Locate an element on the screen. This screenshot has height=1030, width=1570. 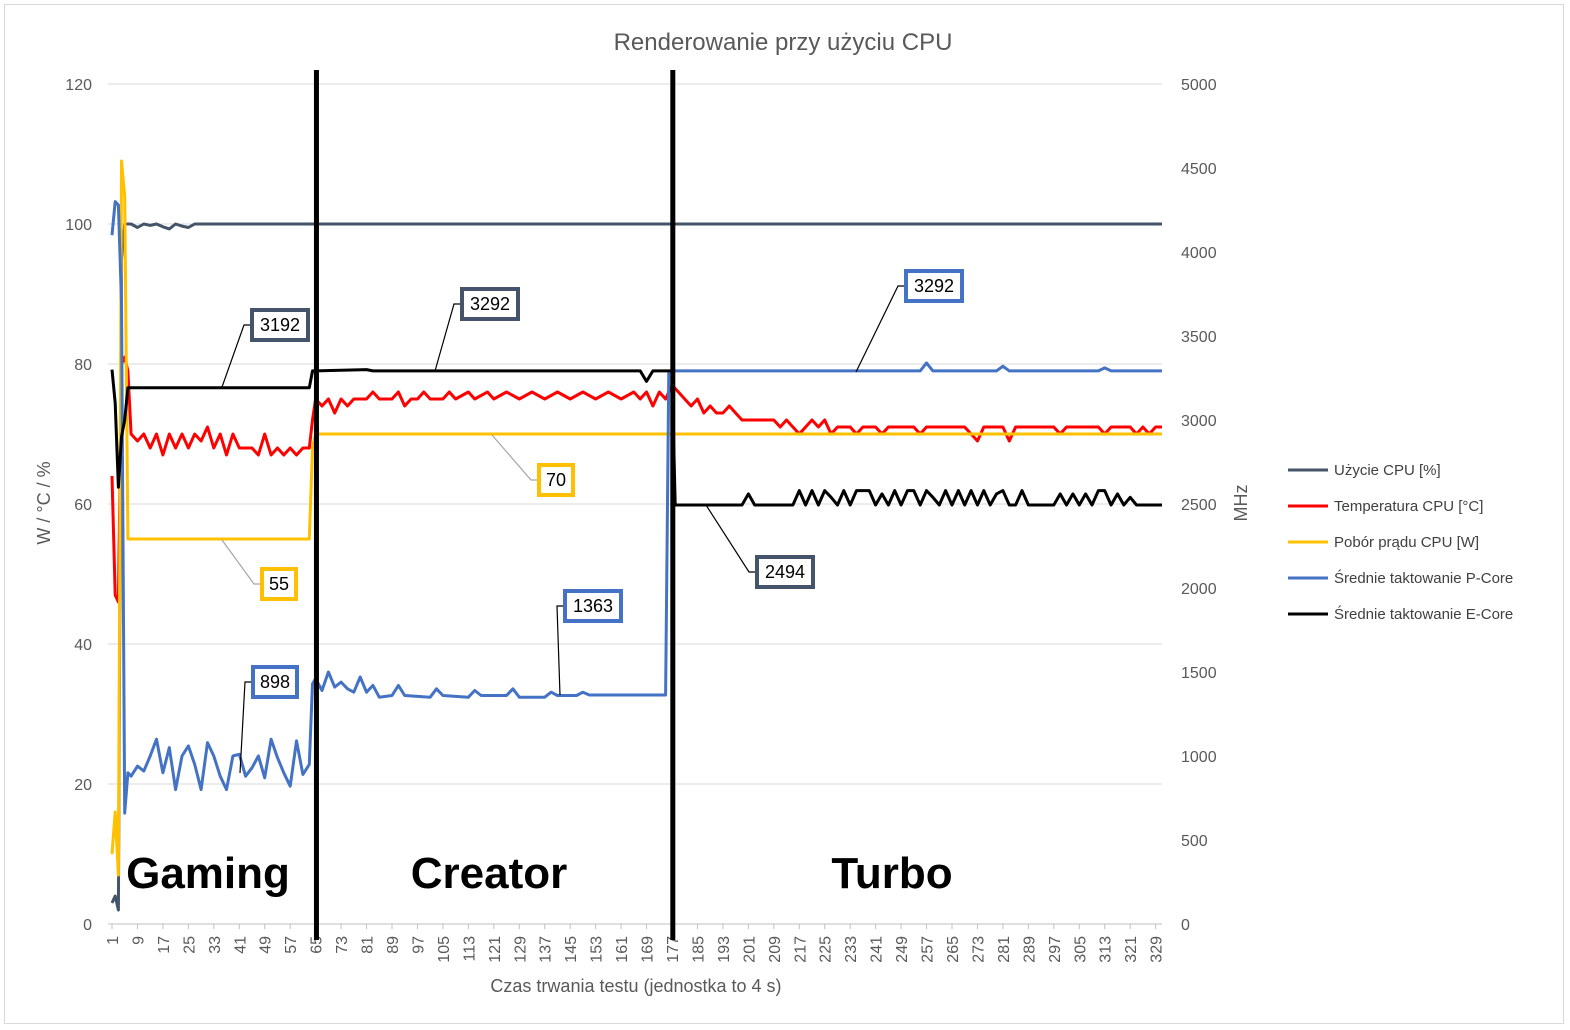
y-tick-label: 100 is located at coordinates (78, 225).